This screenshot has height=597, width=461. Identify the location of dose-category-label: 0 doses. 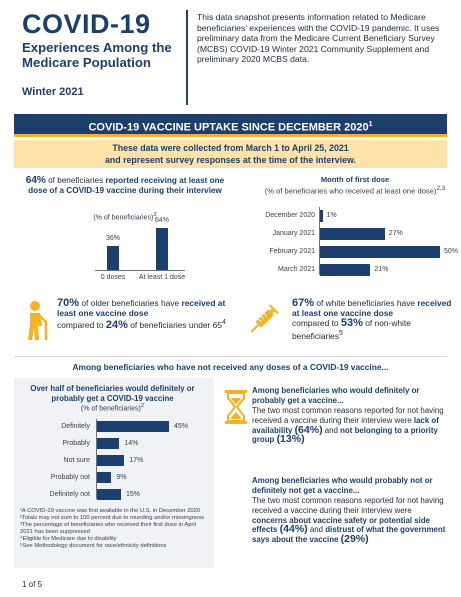
(113, 277).